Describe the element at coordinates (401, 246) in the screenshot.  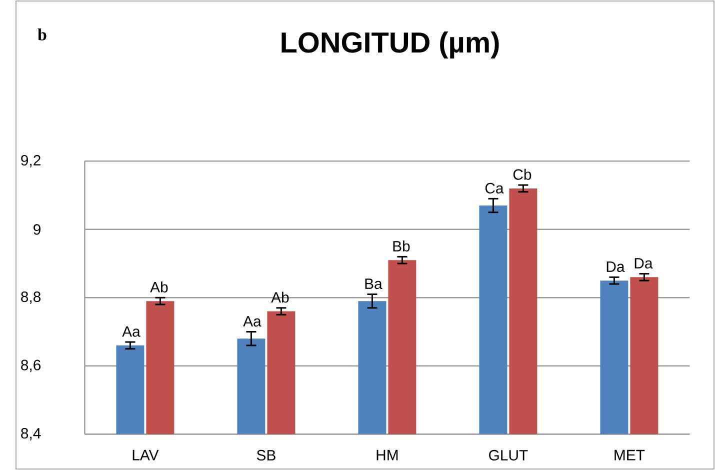
I see `data-label: Bb` at that location.